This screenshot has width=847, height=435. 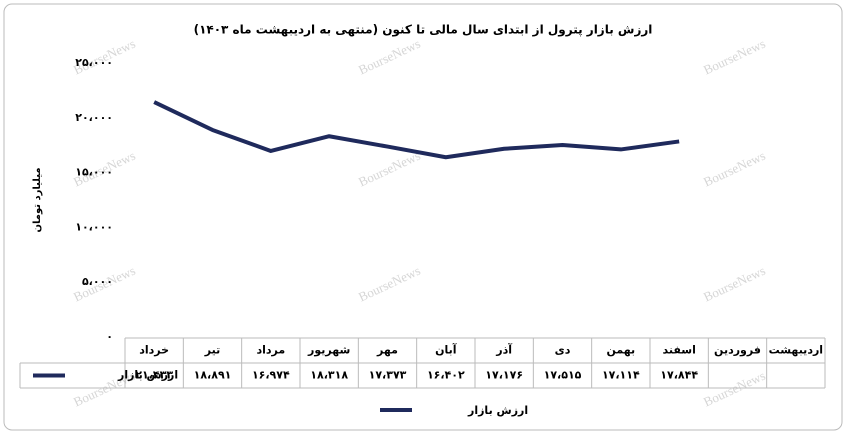 What do you see at coordinates (94, 226) in the screenshot?
I see `y-tick-label: ۱۰،۰۰۰` at bounding box center [94, 226].